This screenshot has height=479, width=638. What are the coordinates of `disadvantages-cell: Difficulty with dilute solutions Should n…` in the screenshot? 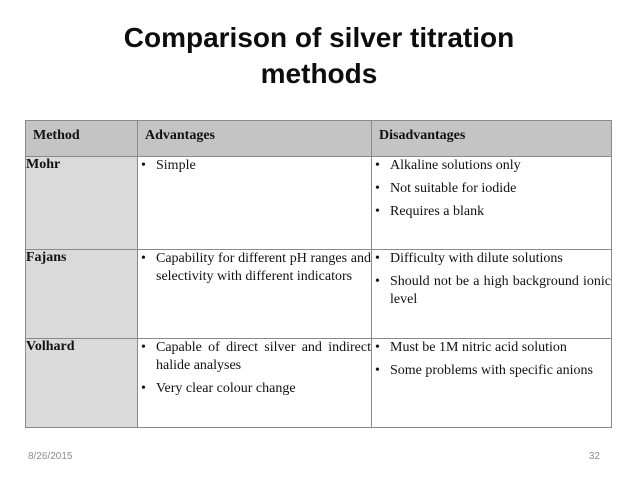 It's located at (491, 294).